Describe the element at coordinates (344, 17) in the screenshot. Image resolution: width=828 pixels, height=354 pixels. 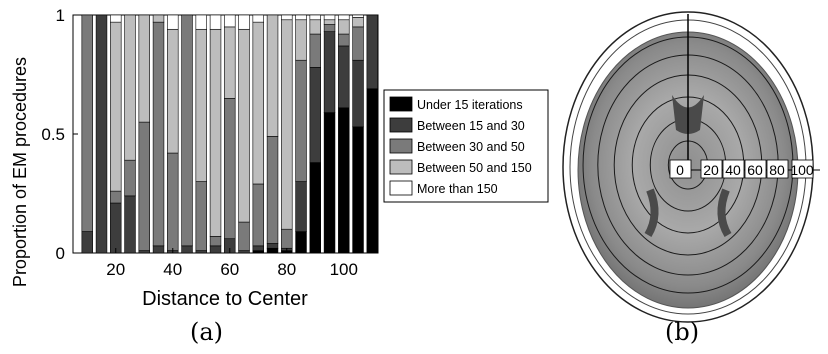
I see `bar-segment-x100-s4` at that location.